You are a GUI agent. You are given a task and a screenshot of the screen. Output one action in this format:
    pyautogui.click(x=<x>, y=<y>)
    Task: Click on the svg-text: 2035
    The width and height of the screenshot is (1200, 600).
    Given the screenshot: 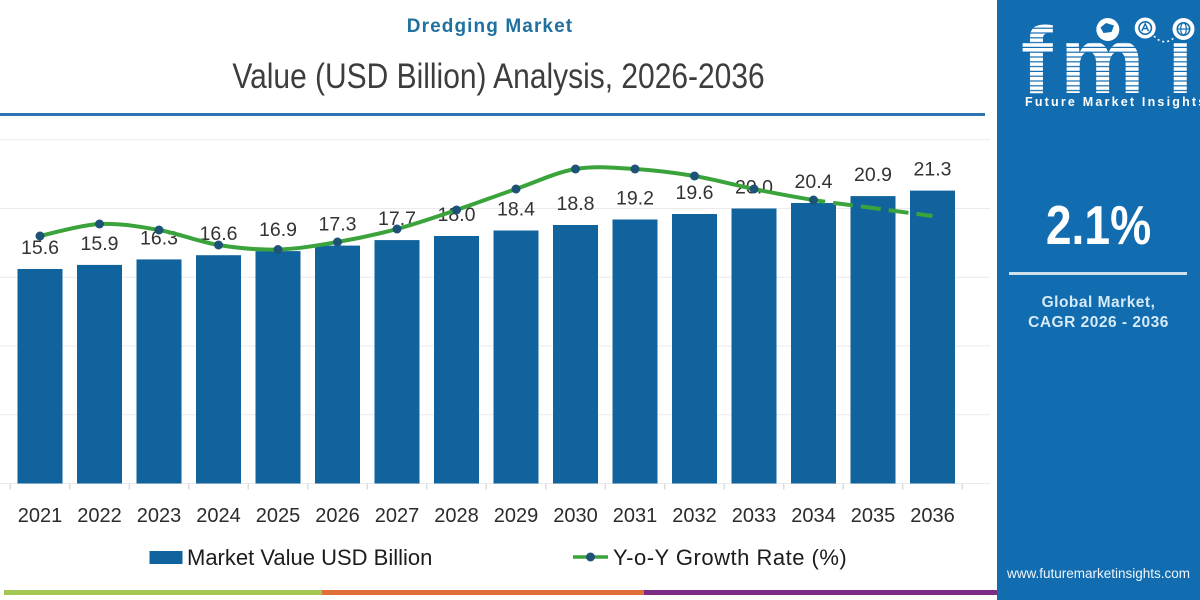 What is the action you would take?
    pyautogui.click(x=873, y=516)
    